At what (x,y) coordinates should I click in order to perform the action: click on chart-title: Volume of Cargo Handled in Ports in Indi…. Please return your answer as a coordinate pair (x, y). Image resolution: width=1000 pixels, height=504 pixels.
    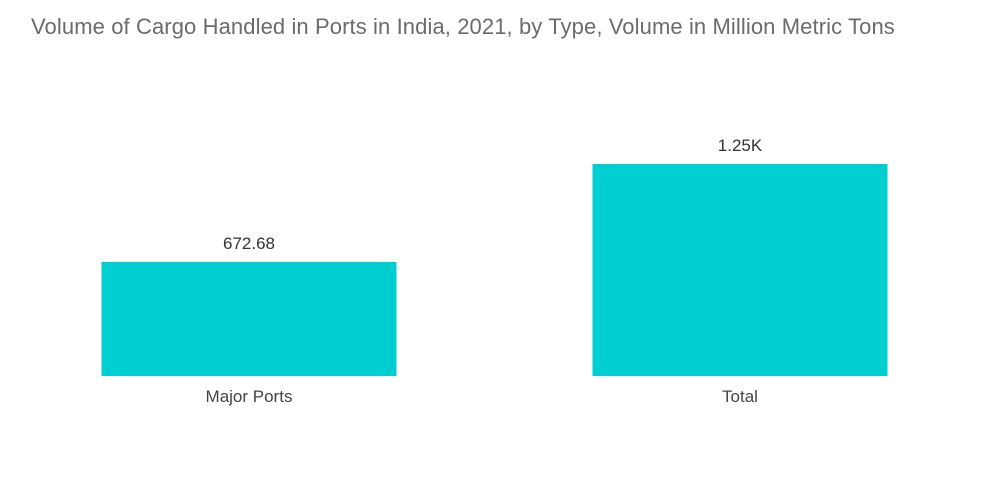
    Looking at the image, I should click on (463, 26).